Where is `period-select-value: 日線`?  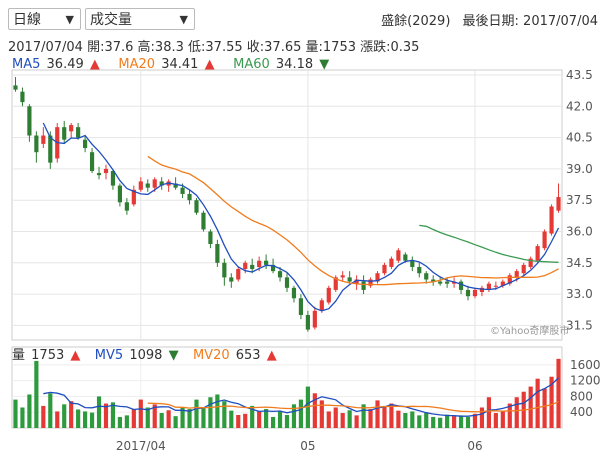 period-select-value: 日線 is located at coordinates (27, 20).